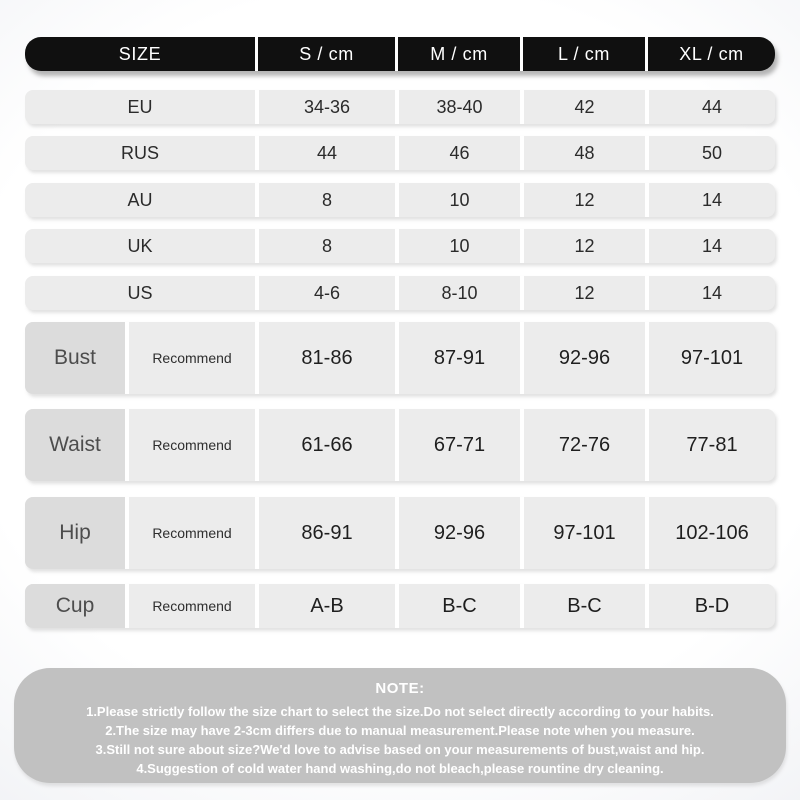  Describe the element at coordinates (710, 533) in the screenshot. I see `cell-value: 102-106` at that location.